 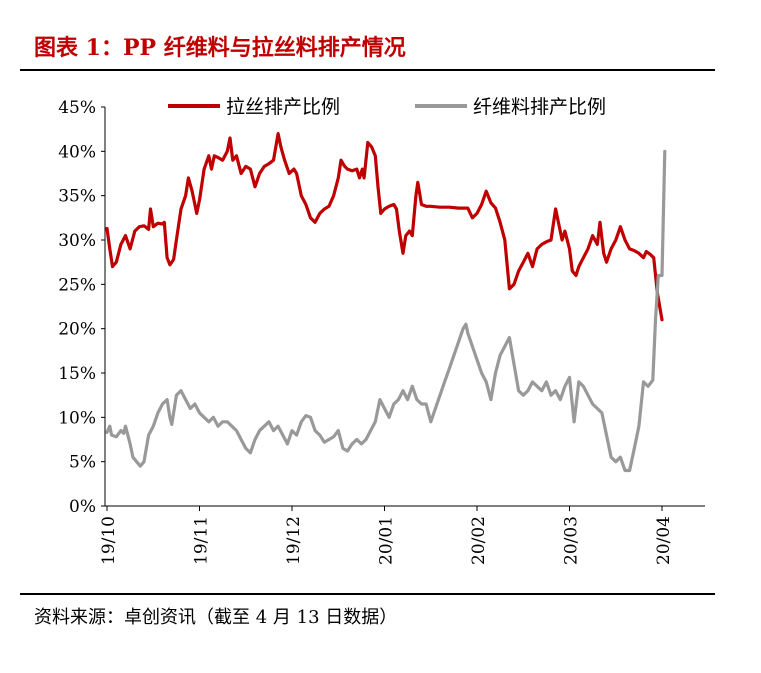 What do you see at coordinates (216, 617) in the screenshot?
I see `source-note: 资料来源：卓创资讯（截至 4 月 13 日数据）` at bounding box center [216, 617].